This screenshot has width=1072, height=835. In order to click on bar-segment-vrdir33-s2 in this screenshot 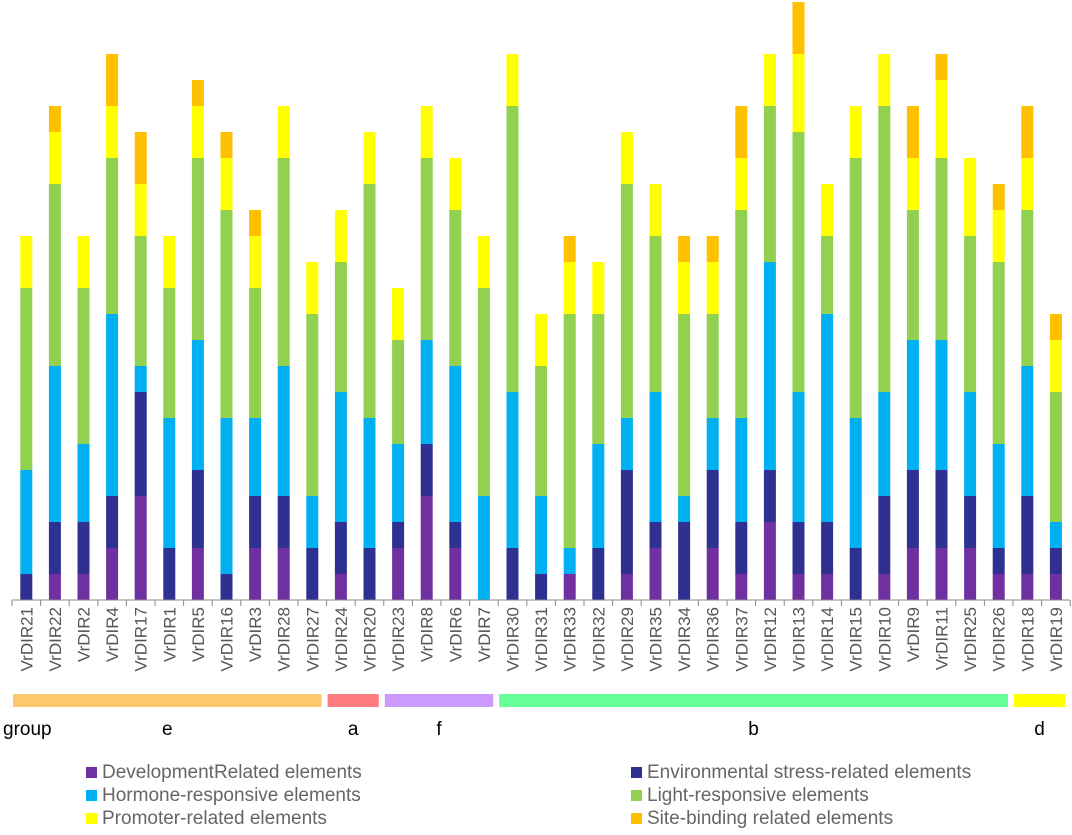, I will do `click(569, 561)`.